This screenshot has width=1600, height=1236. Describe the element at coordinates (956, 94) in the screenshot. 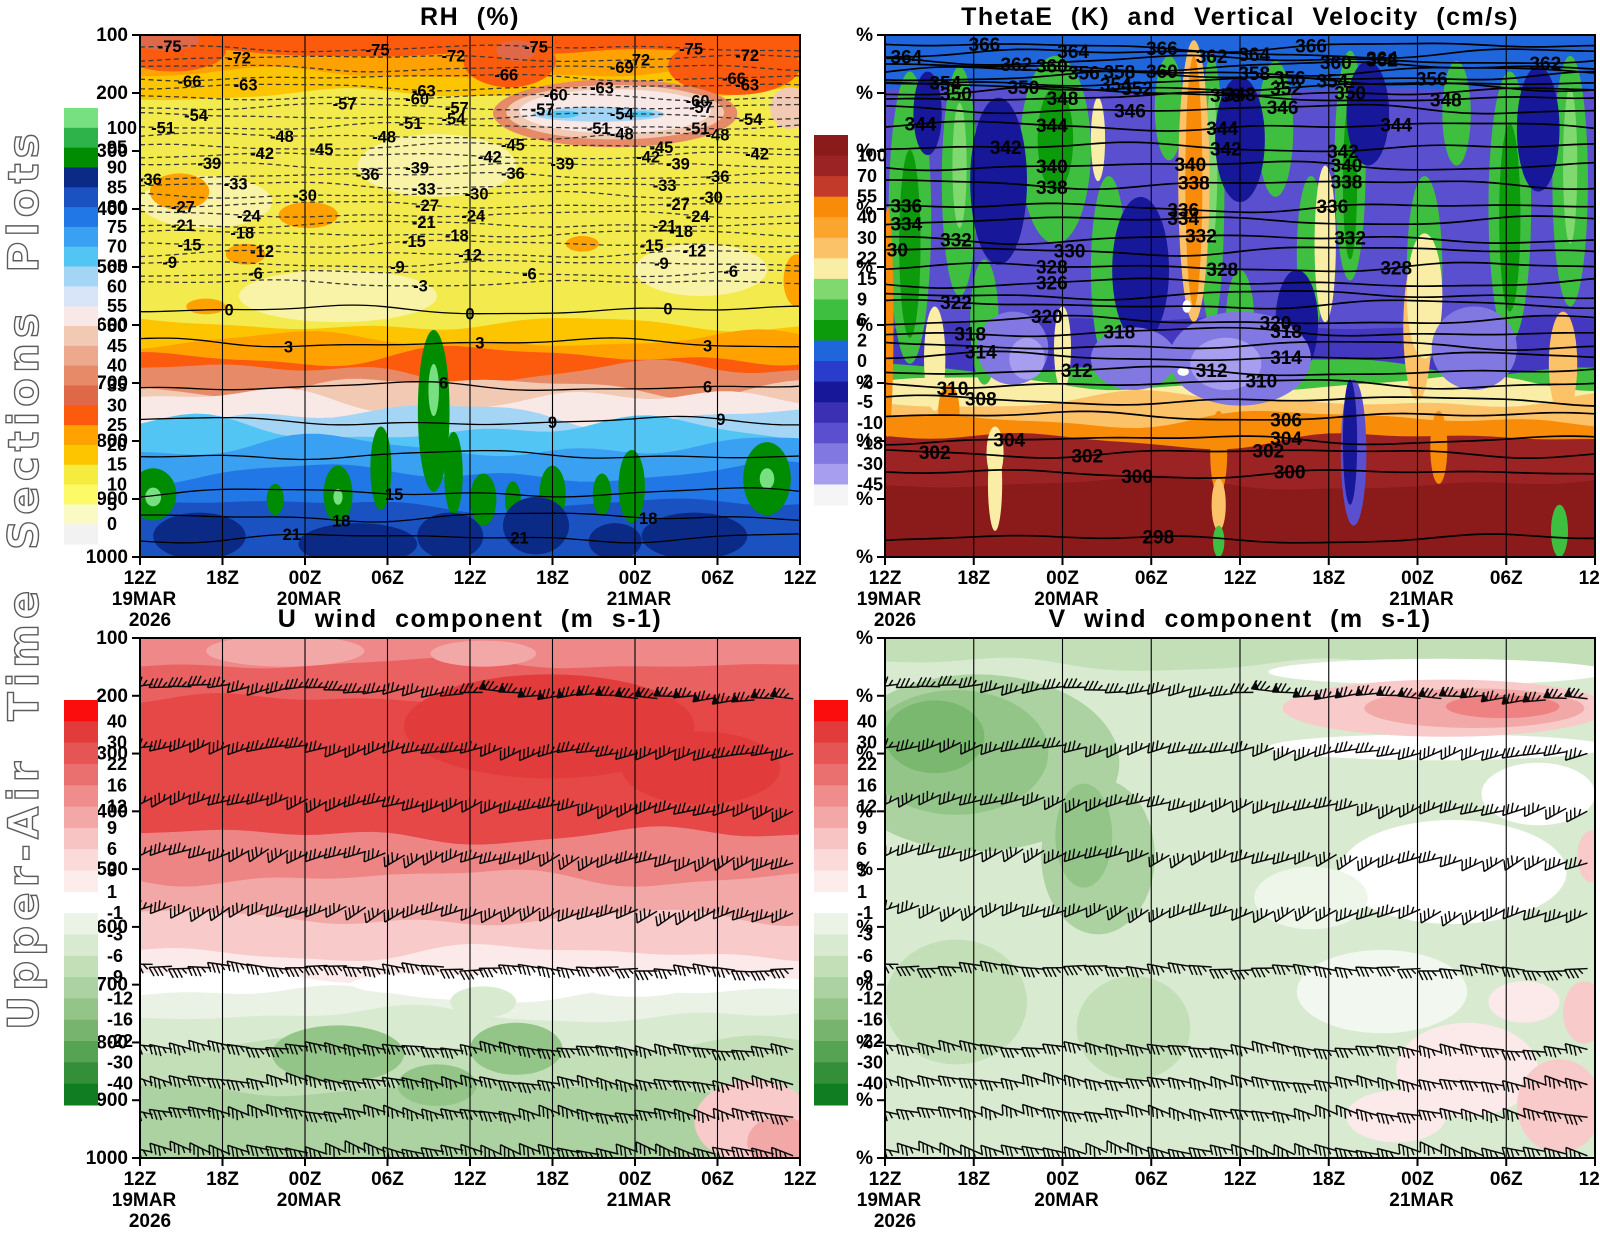

I see `svg-text: 350` at that location.